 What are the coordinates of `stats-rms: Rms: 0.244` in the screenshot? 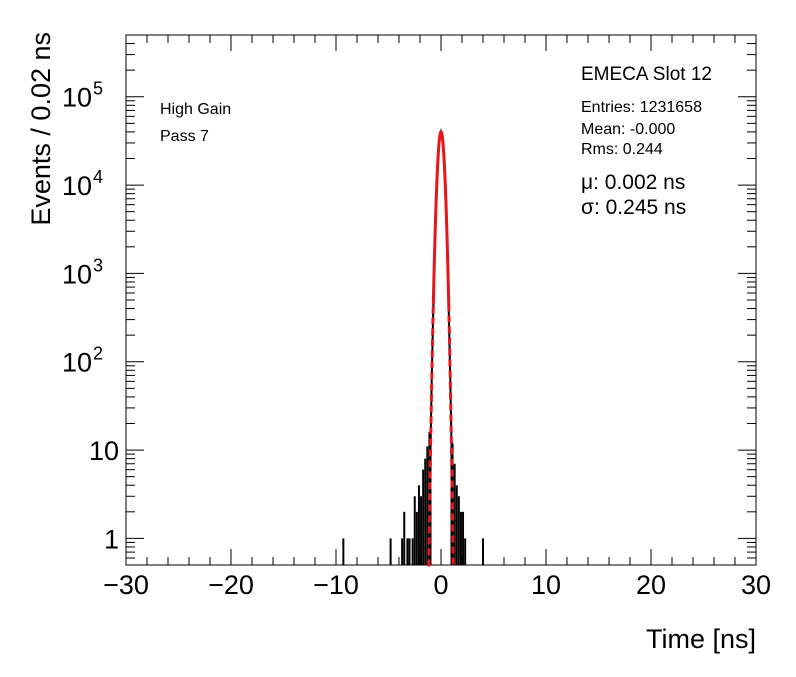 It's located at (622, 149).